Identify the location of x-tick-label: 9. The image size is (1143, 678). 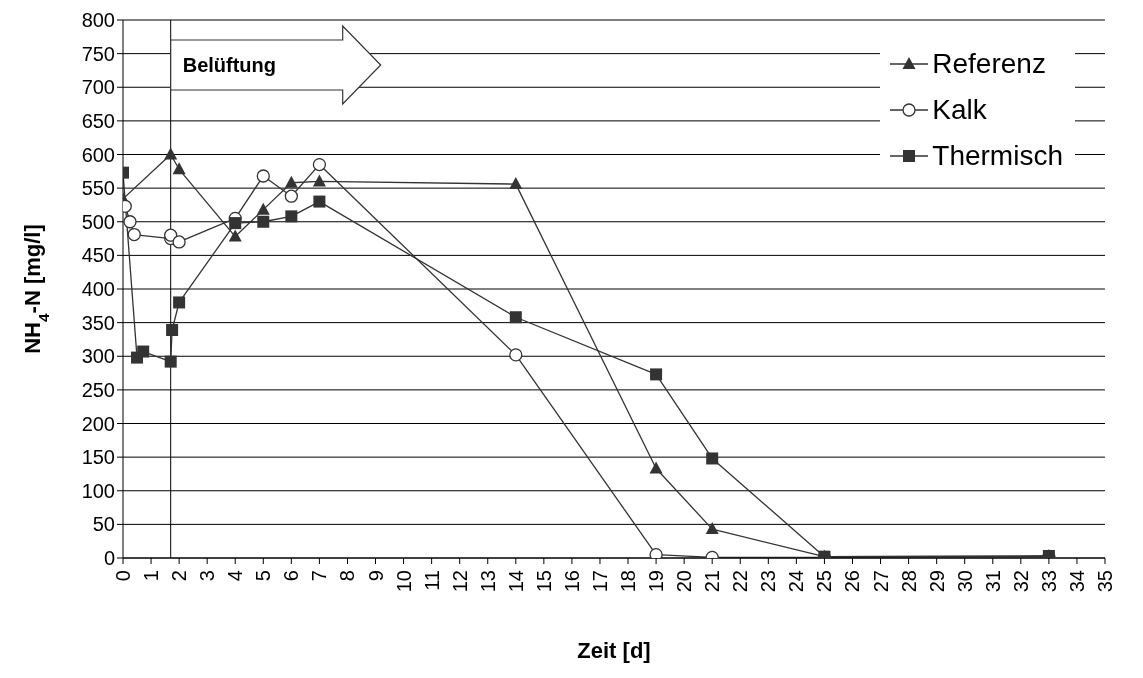
(375, 576).